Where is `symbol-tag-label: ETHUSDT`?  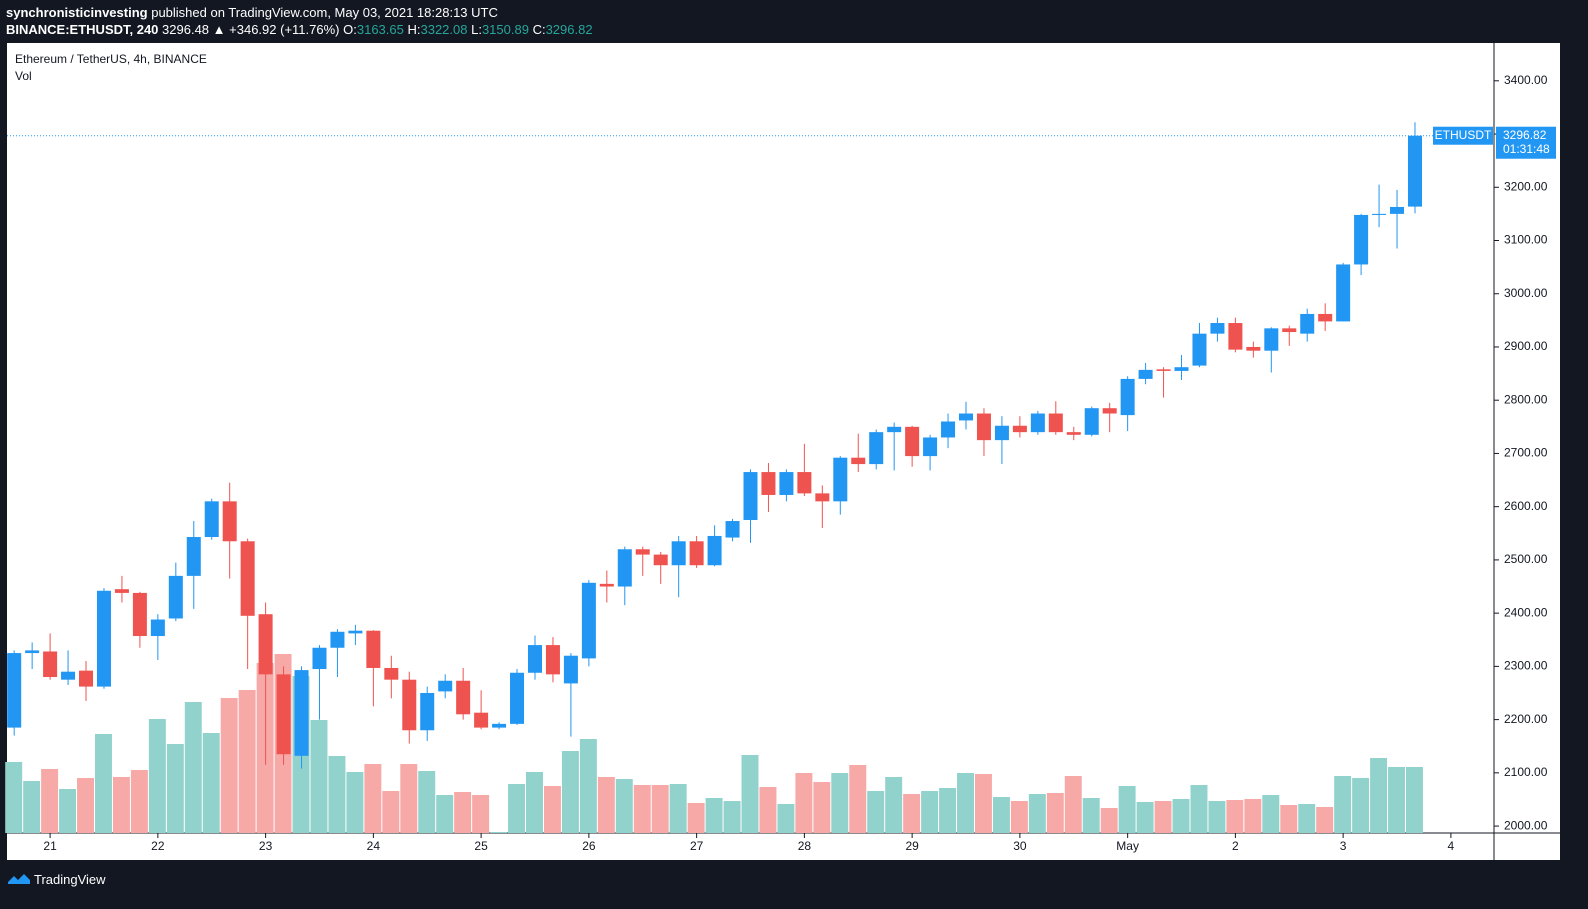
symbol-tag-label: ETHUSDT is located at coordinates (1463, 135).